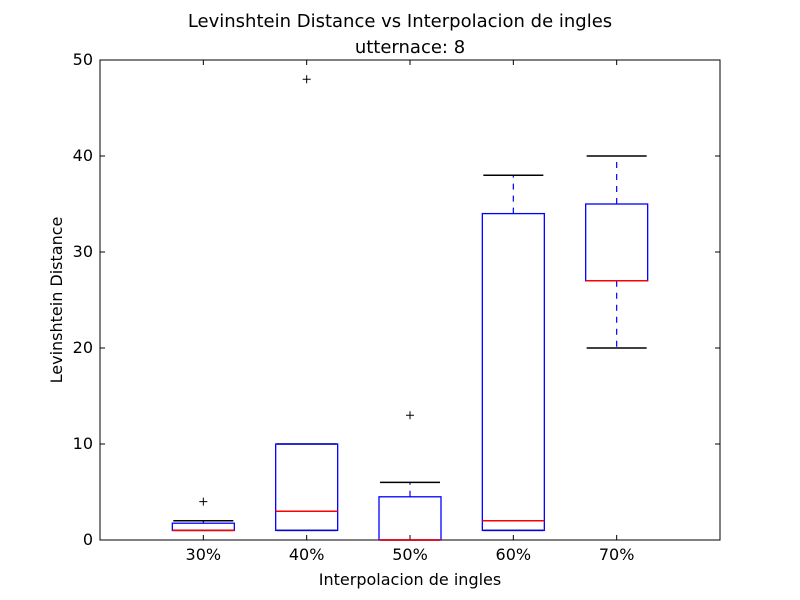  What do you see at coordinates (617, 554) in the screenshot?
I see `x-tick-label: 70%` at bounding box center [617, 554].